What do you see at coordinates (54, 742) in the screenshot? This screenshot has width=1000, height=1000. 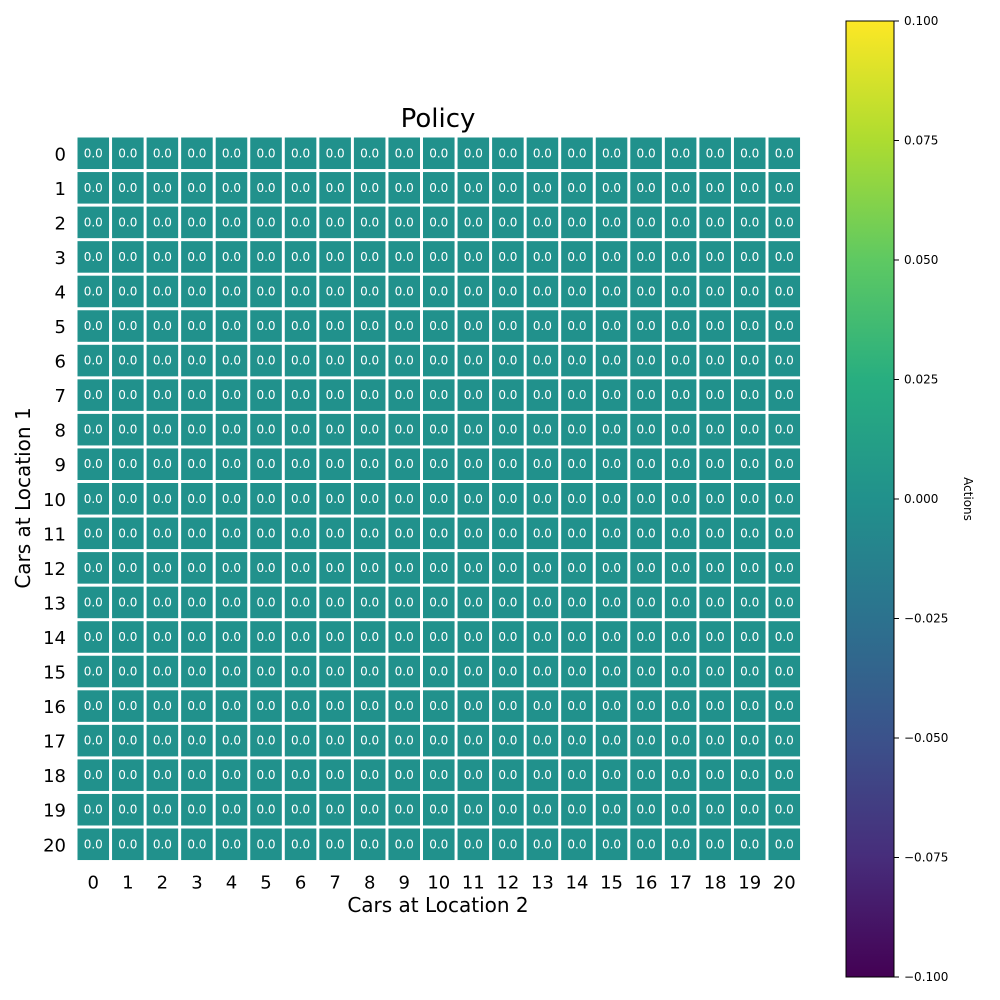 I see `y-tick-label: 17` at bounding box center [54, 742].